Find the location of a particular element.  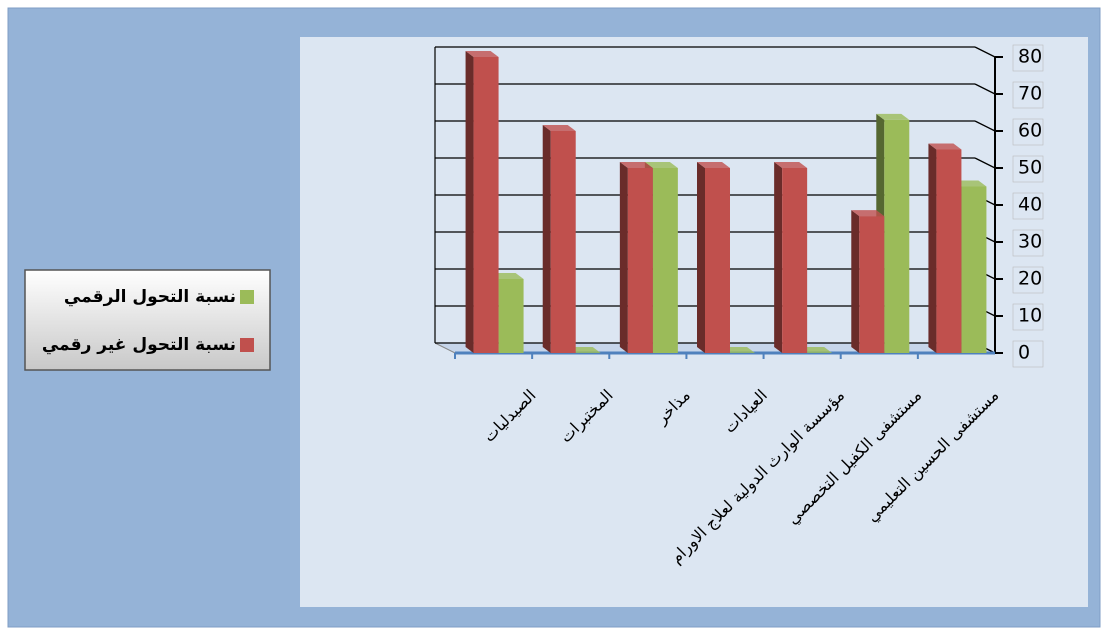

legend-label: نسبة التحول الرقمي is located at coordinates (150, 297).